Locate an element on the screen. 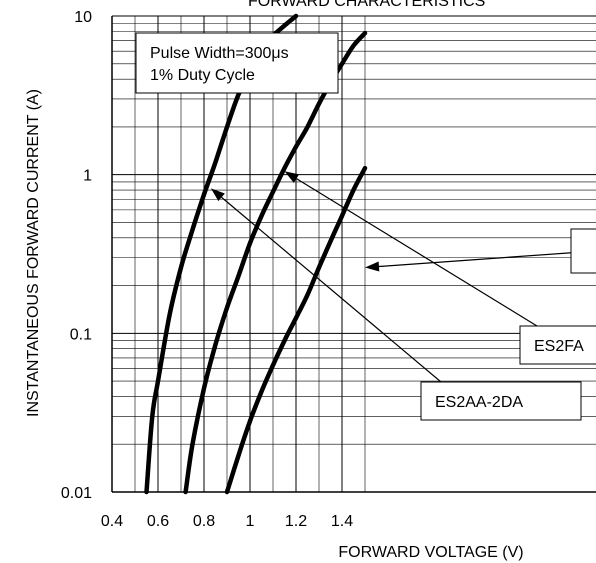  x-tick-label: 1.2 is located at coordinates (296, 521).